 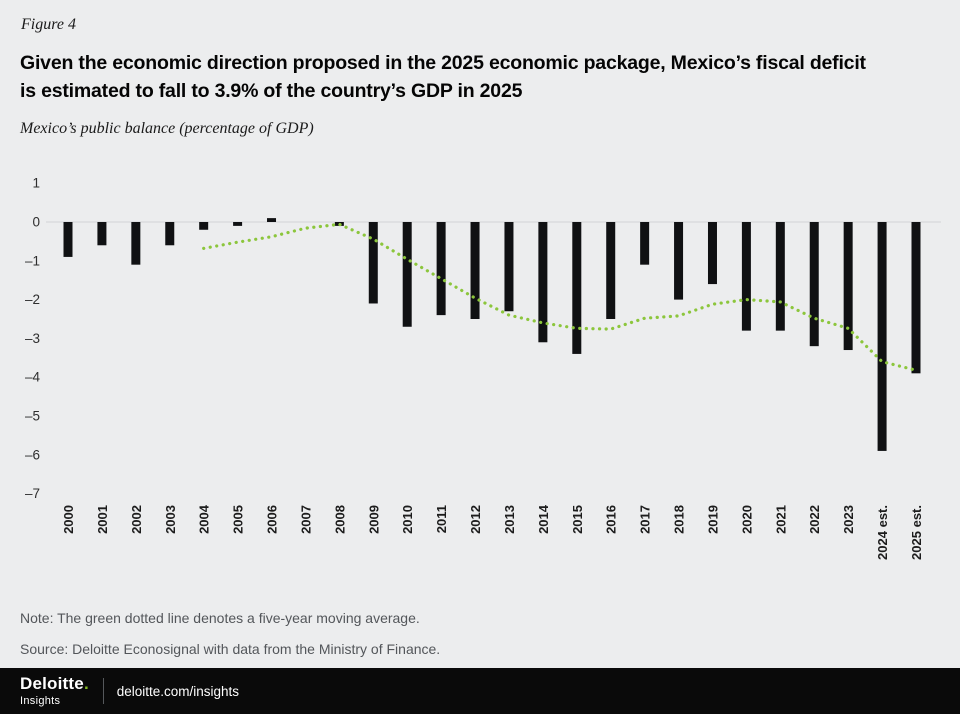 I want to click on svg-text: 2005, so click(x=238, y=519).